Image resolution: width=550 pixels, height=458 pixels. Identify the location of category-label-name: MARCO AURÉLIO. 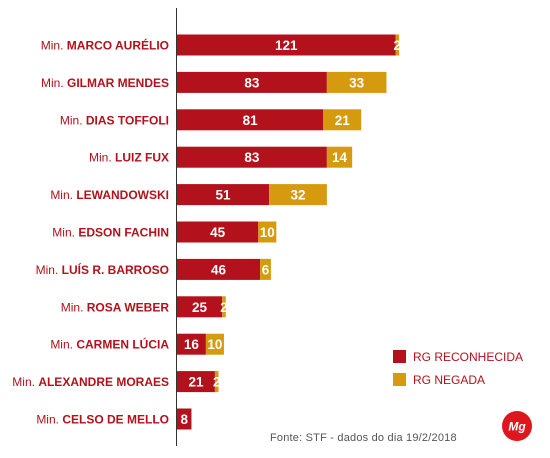
(118, 45).